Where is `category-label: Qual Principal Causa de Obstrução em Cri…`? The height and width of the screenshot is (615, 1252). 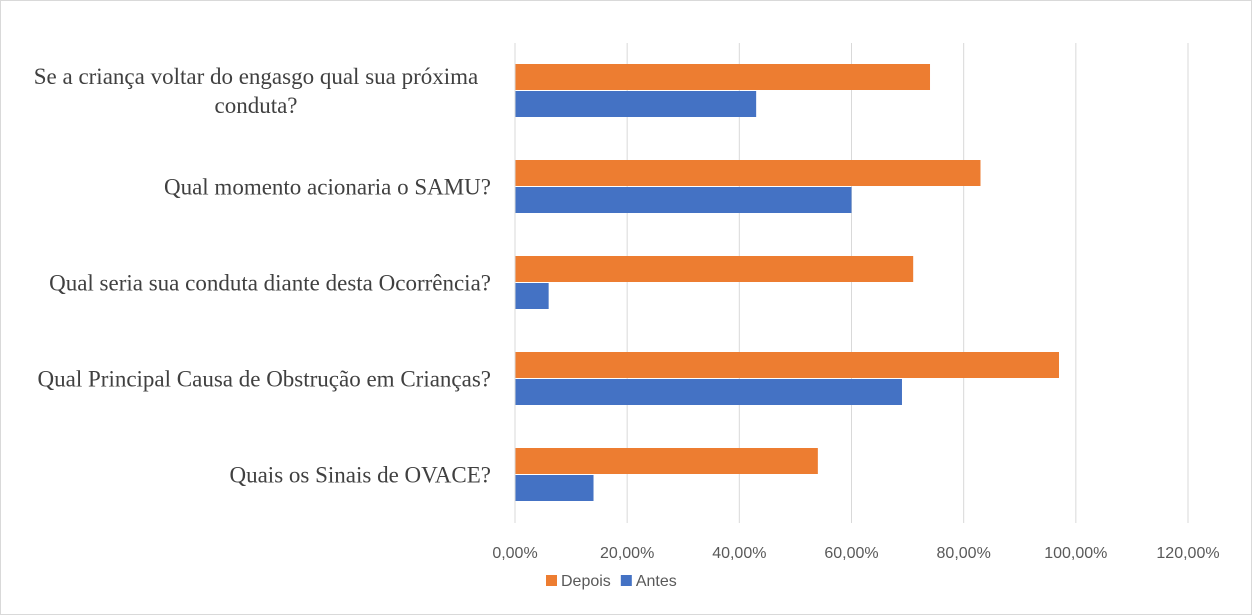
category-label: Qual Principal Causa de Obstrução em Cri… is located at coordinates (256, 379).